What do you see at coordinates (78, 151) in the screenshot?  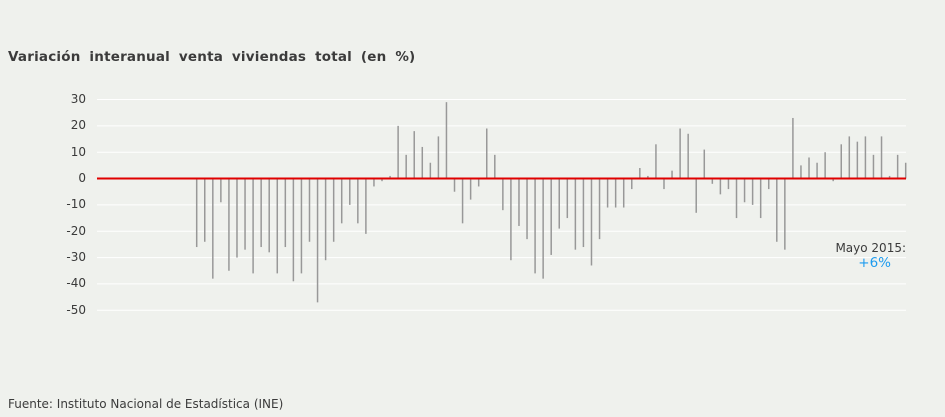 I see `y-axis-tick-label: 10` at bounding box center [78, 151].